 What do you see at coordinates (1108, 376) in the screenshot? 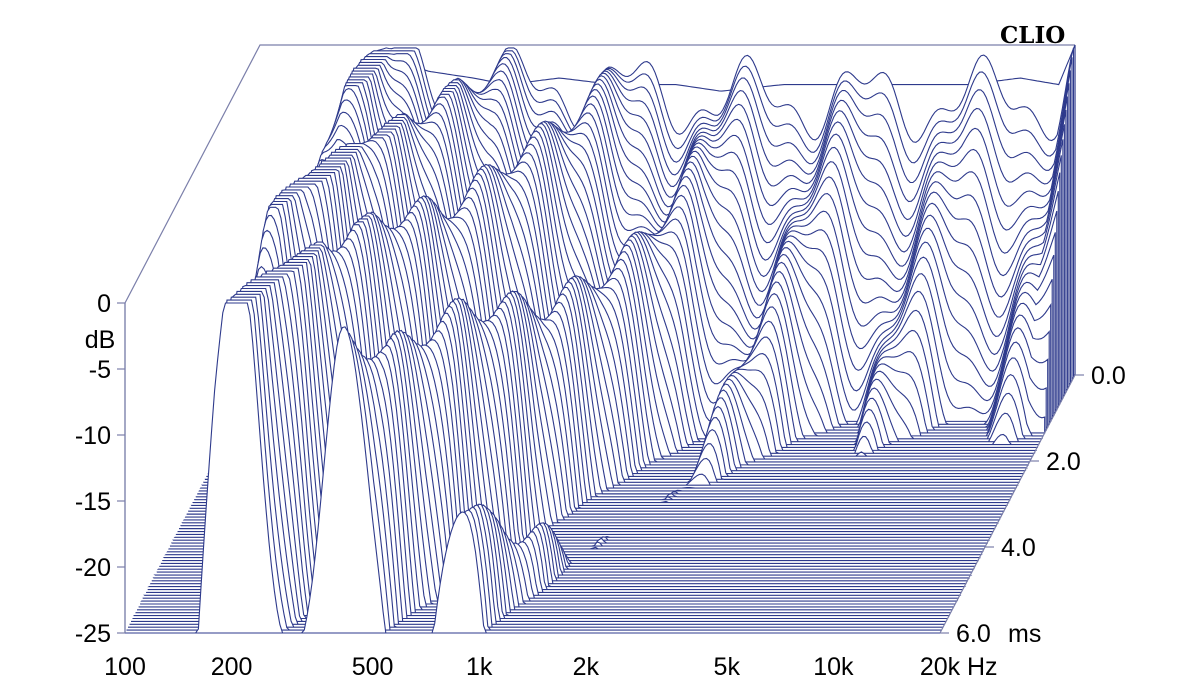
I see `time-tick-label: 0.0` at bounding box center [1108, 376].